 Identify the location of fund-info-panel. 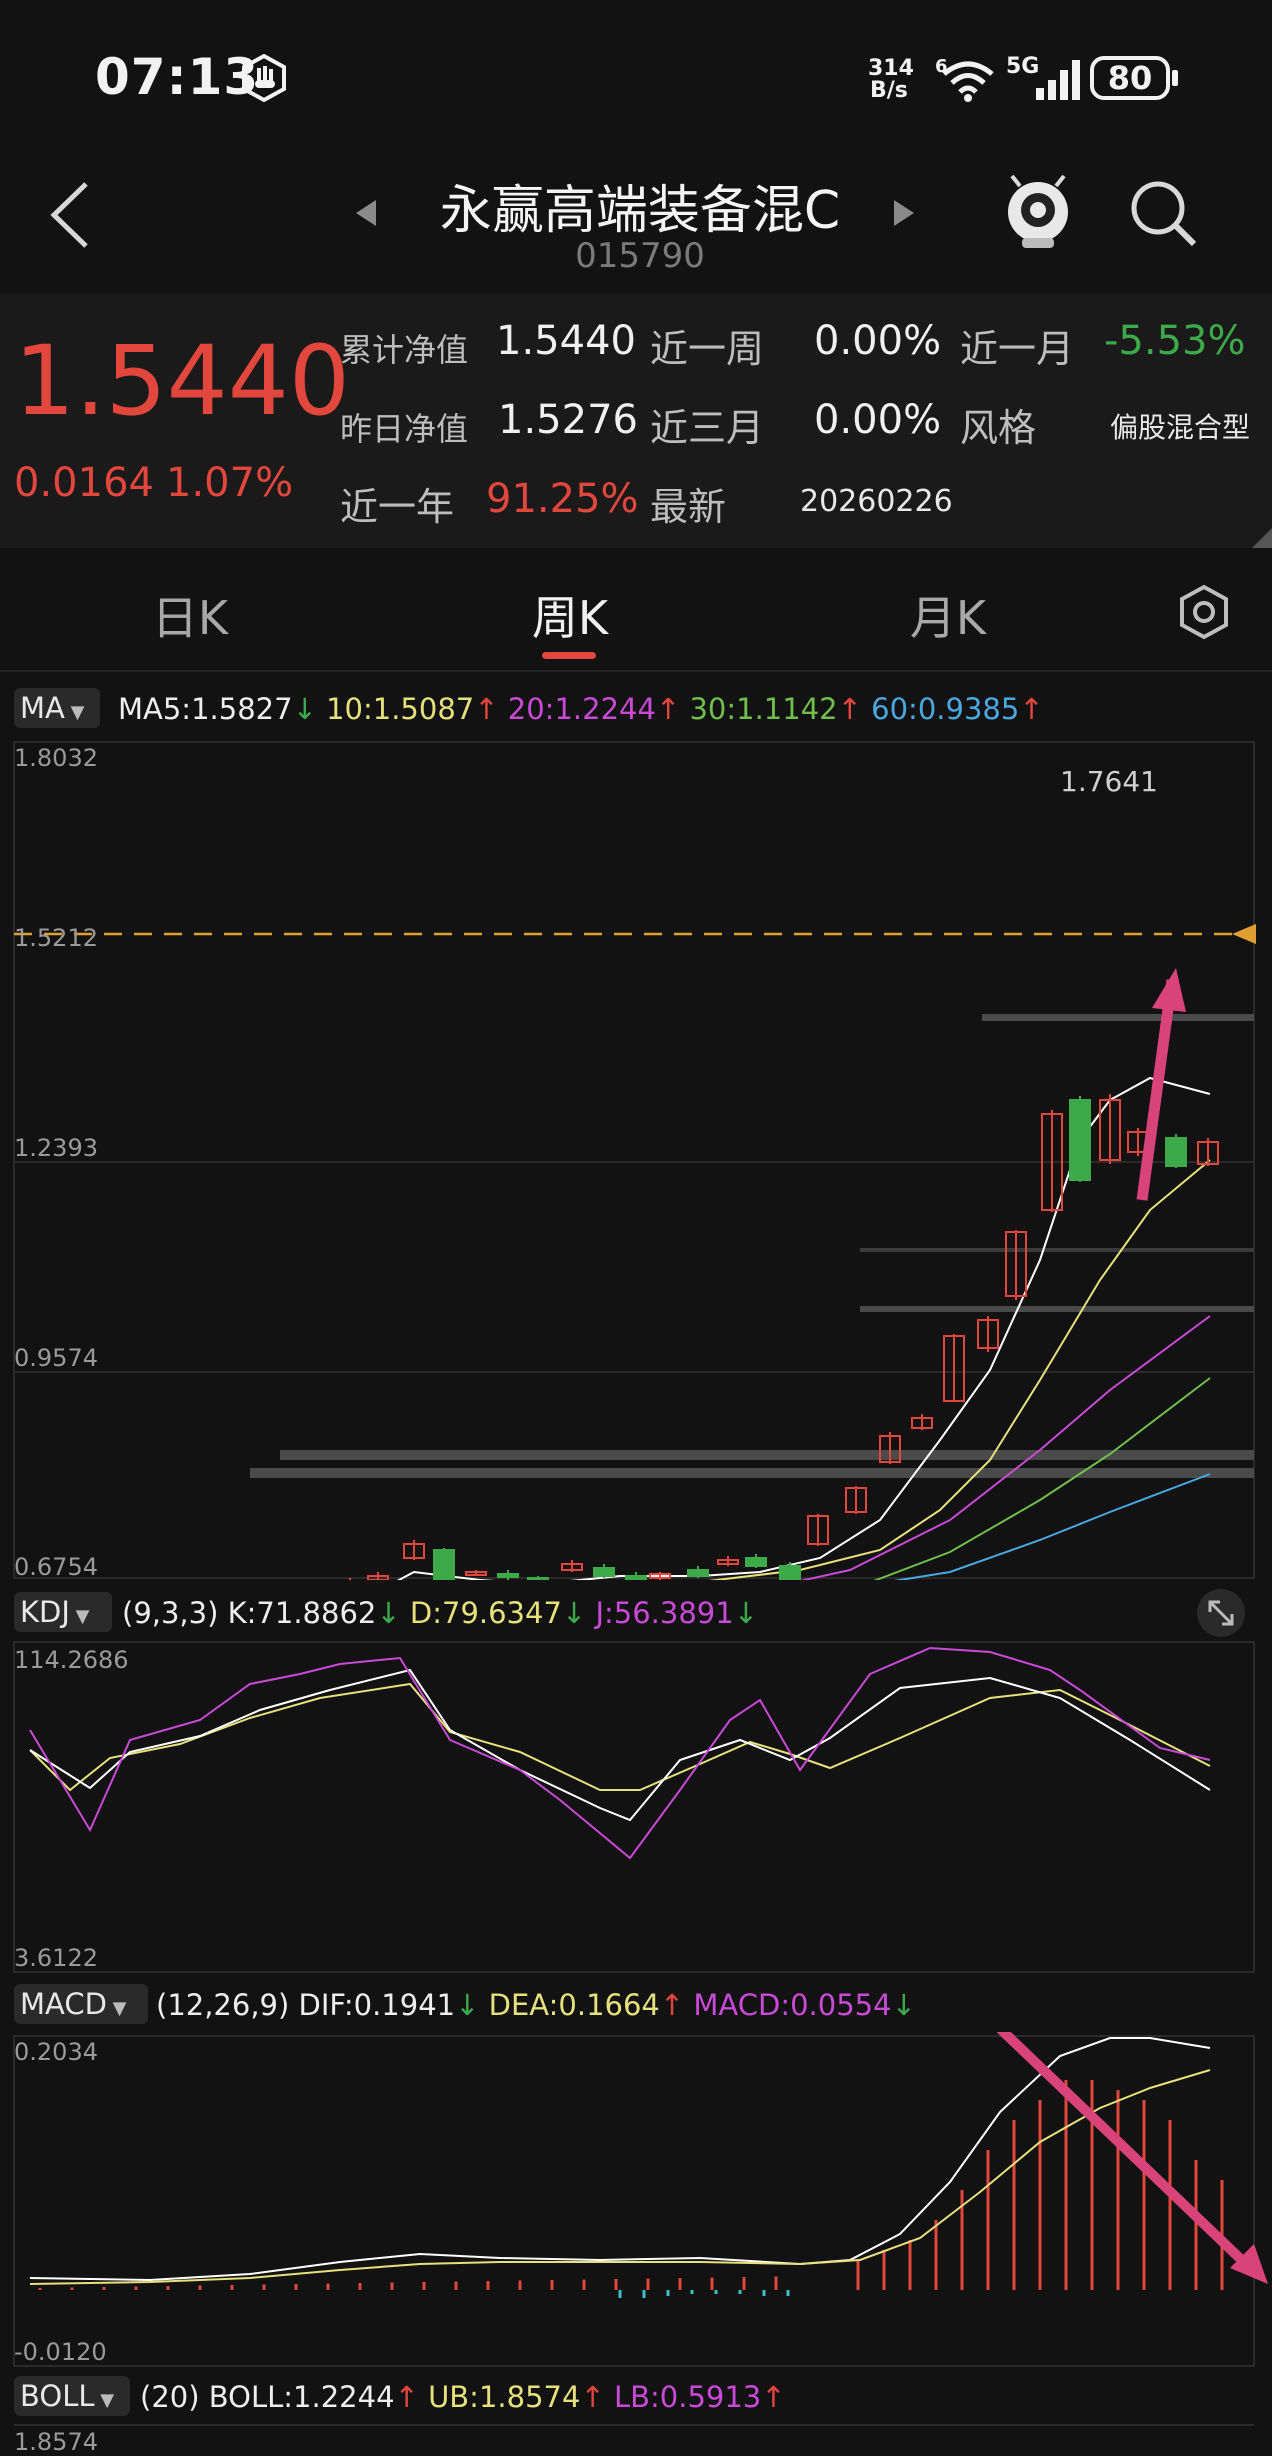
(636, 421).